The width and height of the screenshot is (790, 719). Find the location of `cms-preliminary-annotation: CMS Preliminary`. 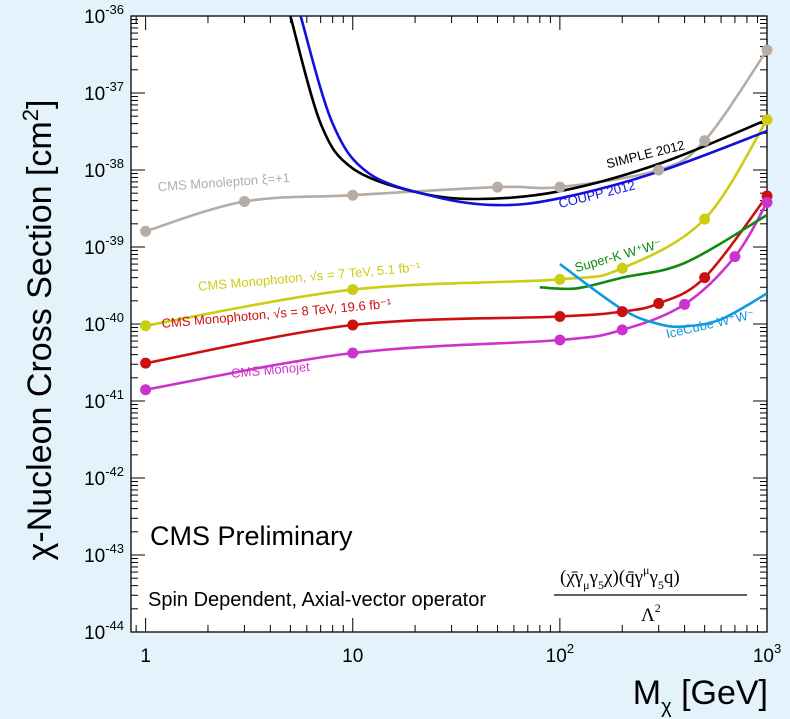

cms-preliminary-annotation: CMS Preliminary is located at coordinates (251, 536).